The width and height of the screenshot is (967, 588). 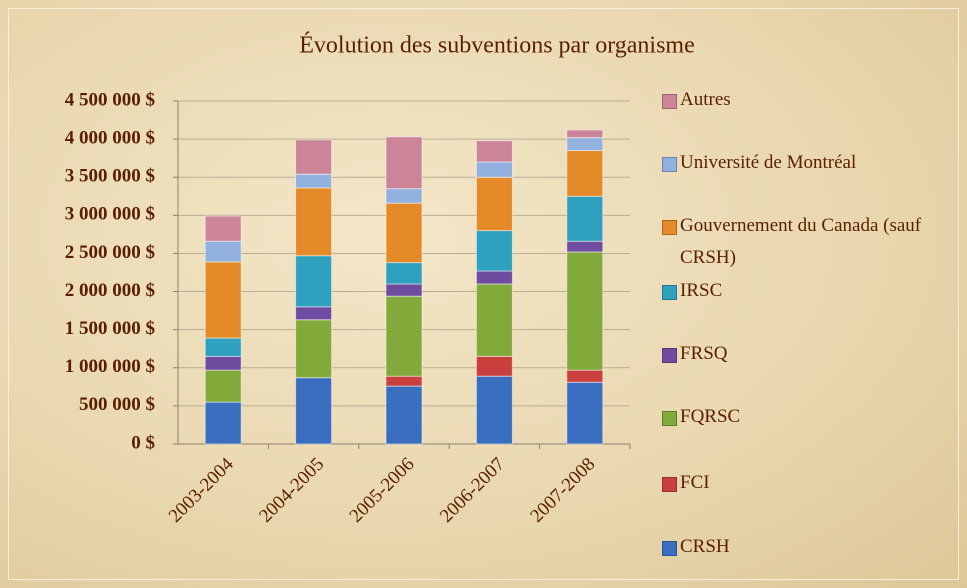 What do you see at coordinates (110, 328) in the screenshot?
I see `y-tick-label: 1 500 000 $` at bounding box center [110, 328].